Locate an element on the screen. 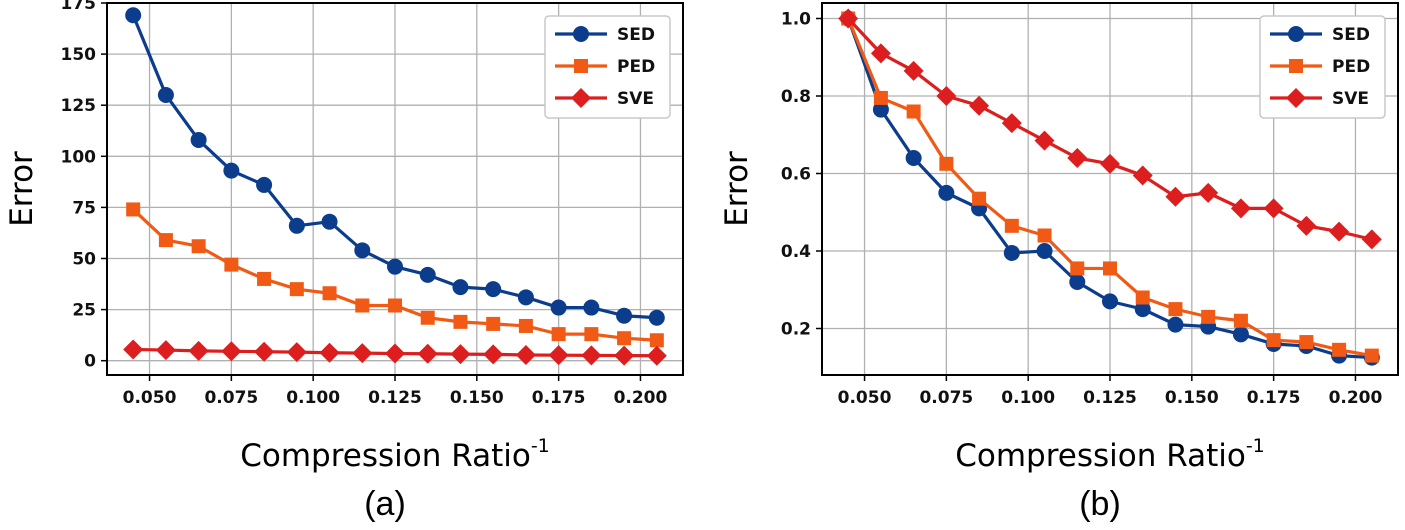  chart-1-x-tick-label: 0.125 is located at coordinates (1110, 398).